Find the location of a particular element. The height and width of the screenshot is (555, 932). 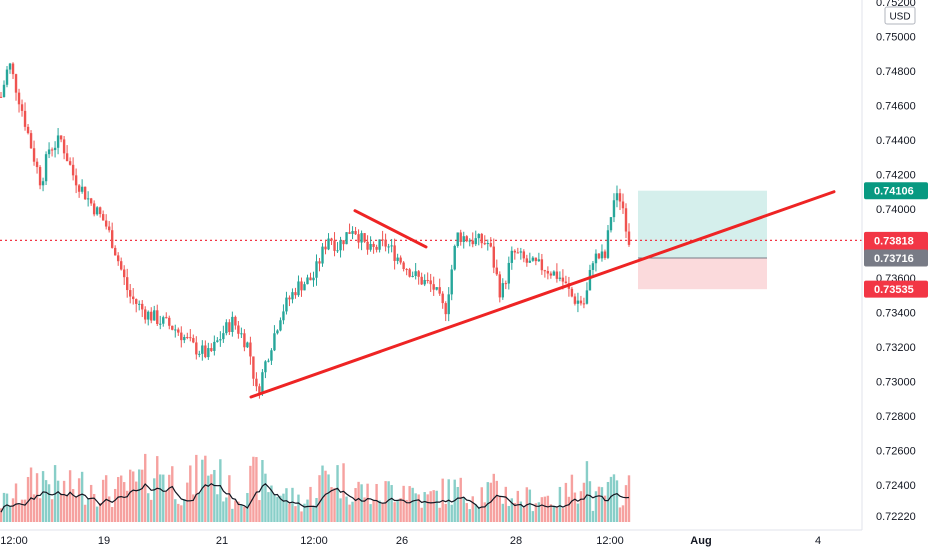

currency-badge is located at coordinates (900, 15).